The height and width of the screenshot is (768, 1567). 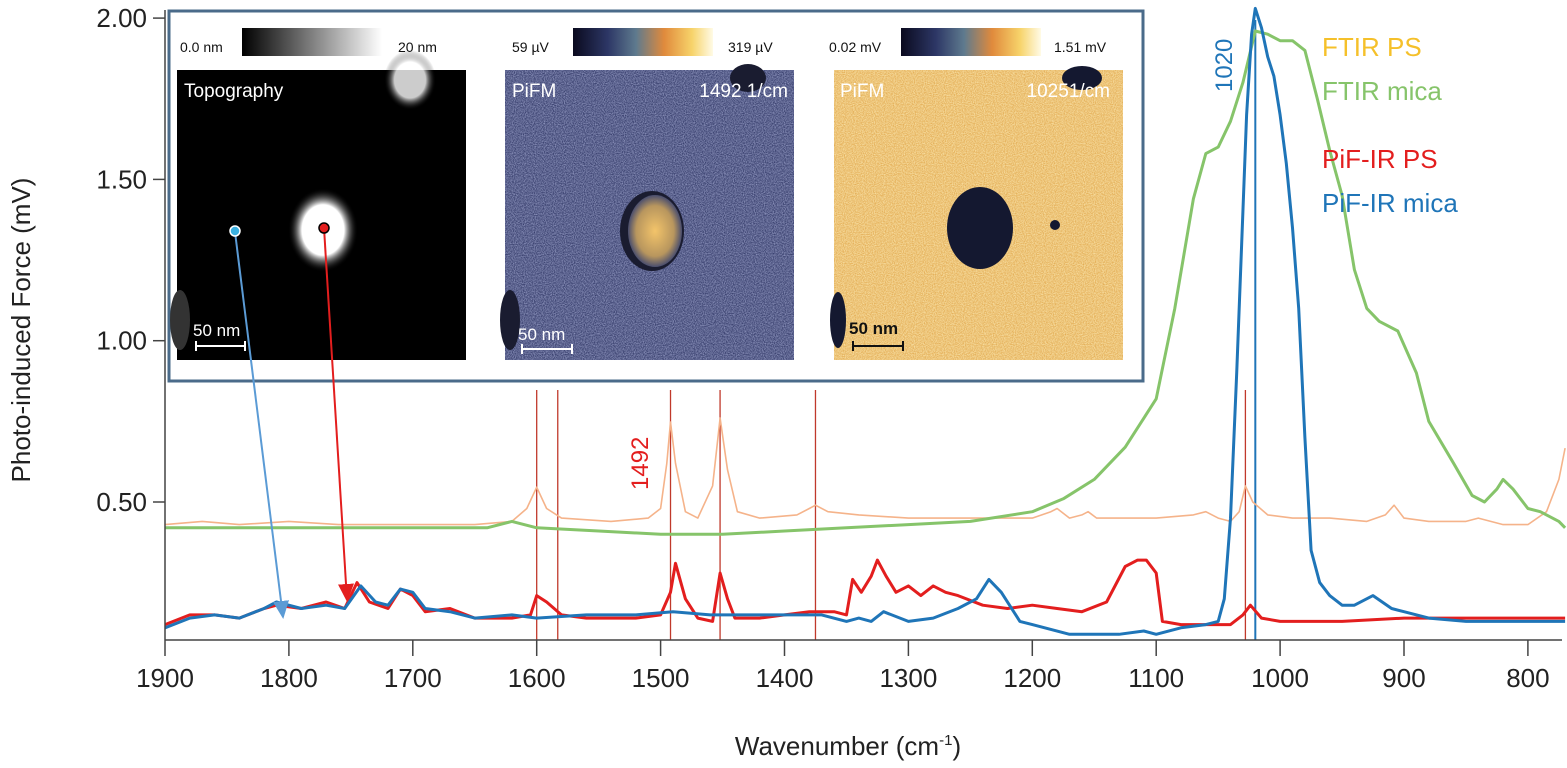 I want to click on topography-image: Topography 50 nm, so click(x=318, y=205).